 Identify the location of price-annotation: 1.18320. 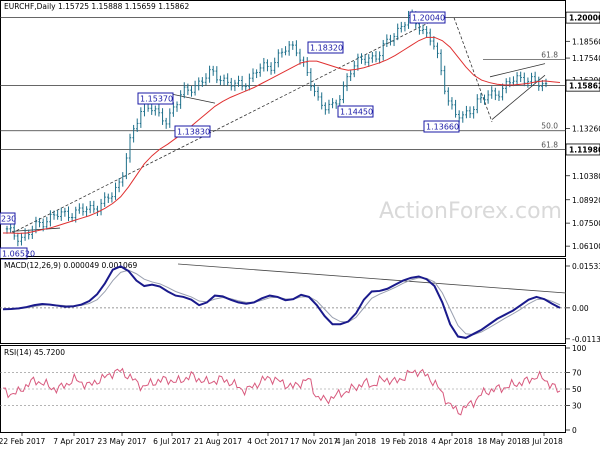
(325, 47).